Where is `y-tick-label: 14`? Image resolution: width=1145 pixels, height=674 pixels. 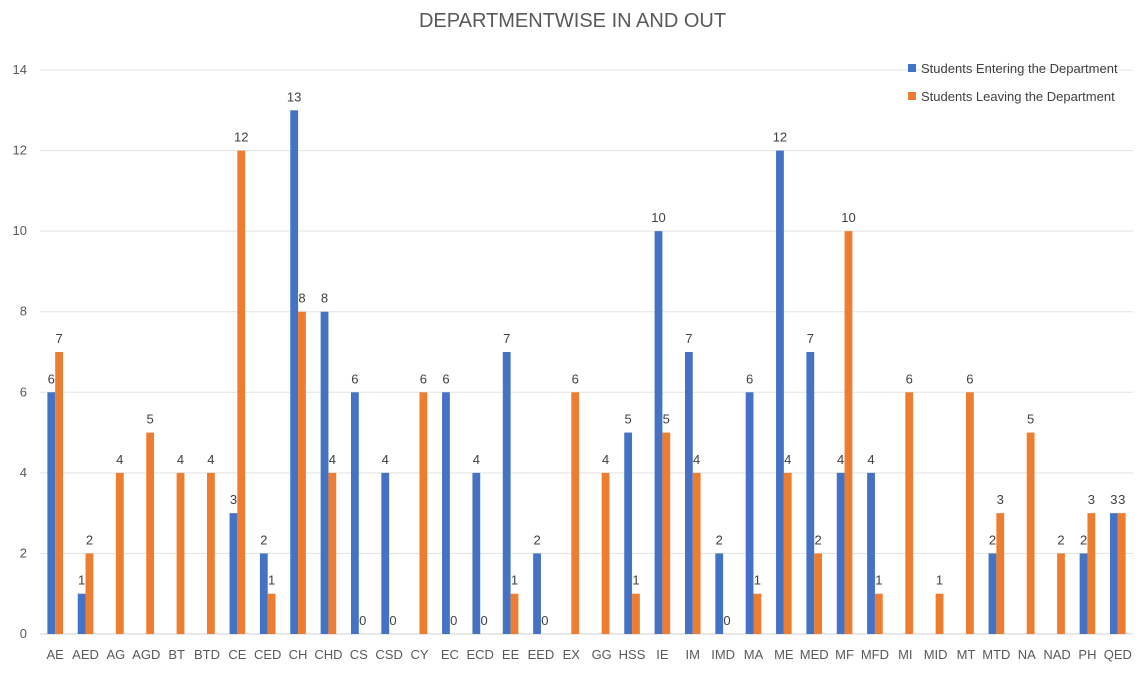 y-tick-label: 14 is located at coordinates (20, 69).